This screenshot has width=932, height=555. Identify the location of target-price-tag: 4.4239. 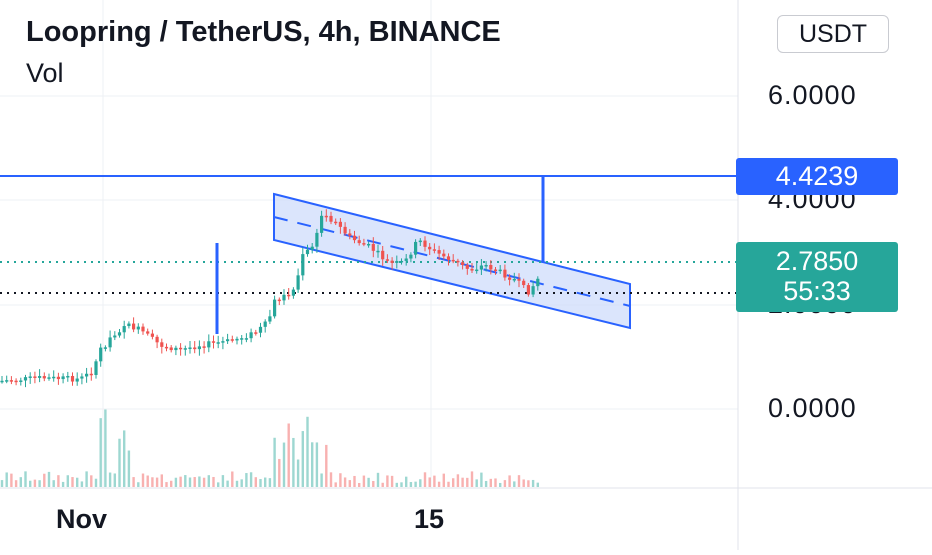
(817, 176).